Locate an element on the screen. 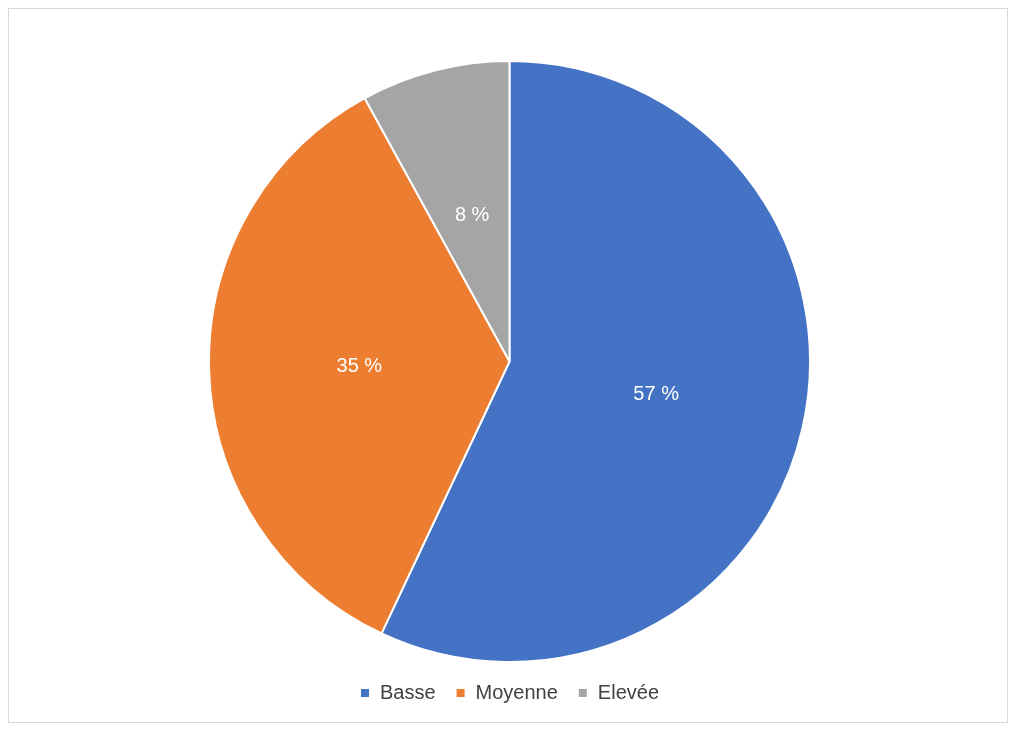 The width and height of the screenshot is (1019, 733). data-label: 57 % is located at coordinates (656, 392).